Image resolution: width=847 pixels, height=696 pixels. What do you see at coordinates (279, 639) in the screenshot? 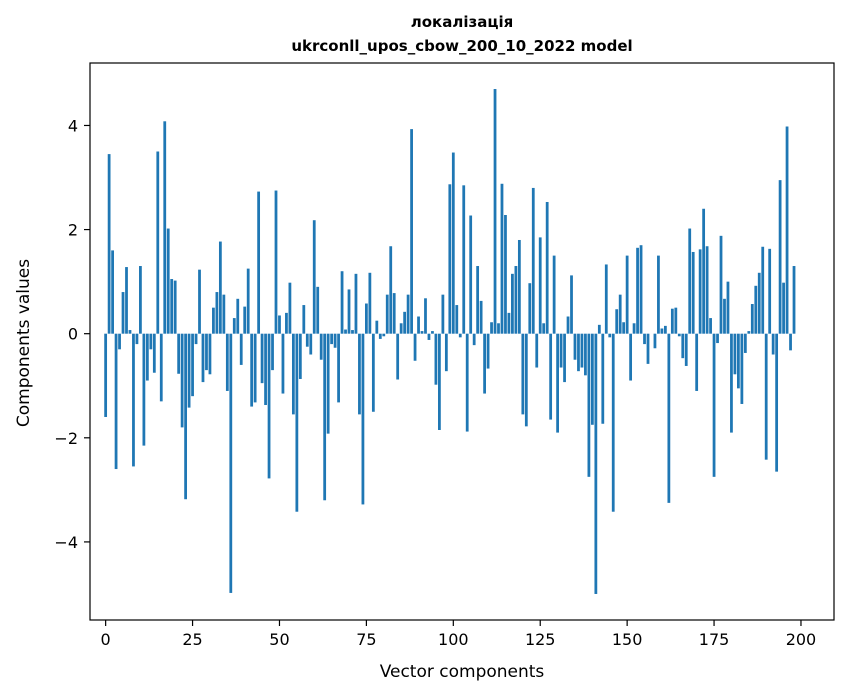
I see `x-tick-label: 50` at bounding box center [279, 639].